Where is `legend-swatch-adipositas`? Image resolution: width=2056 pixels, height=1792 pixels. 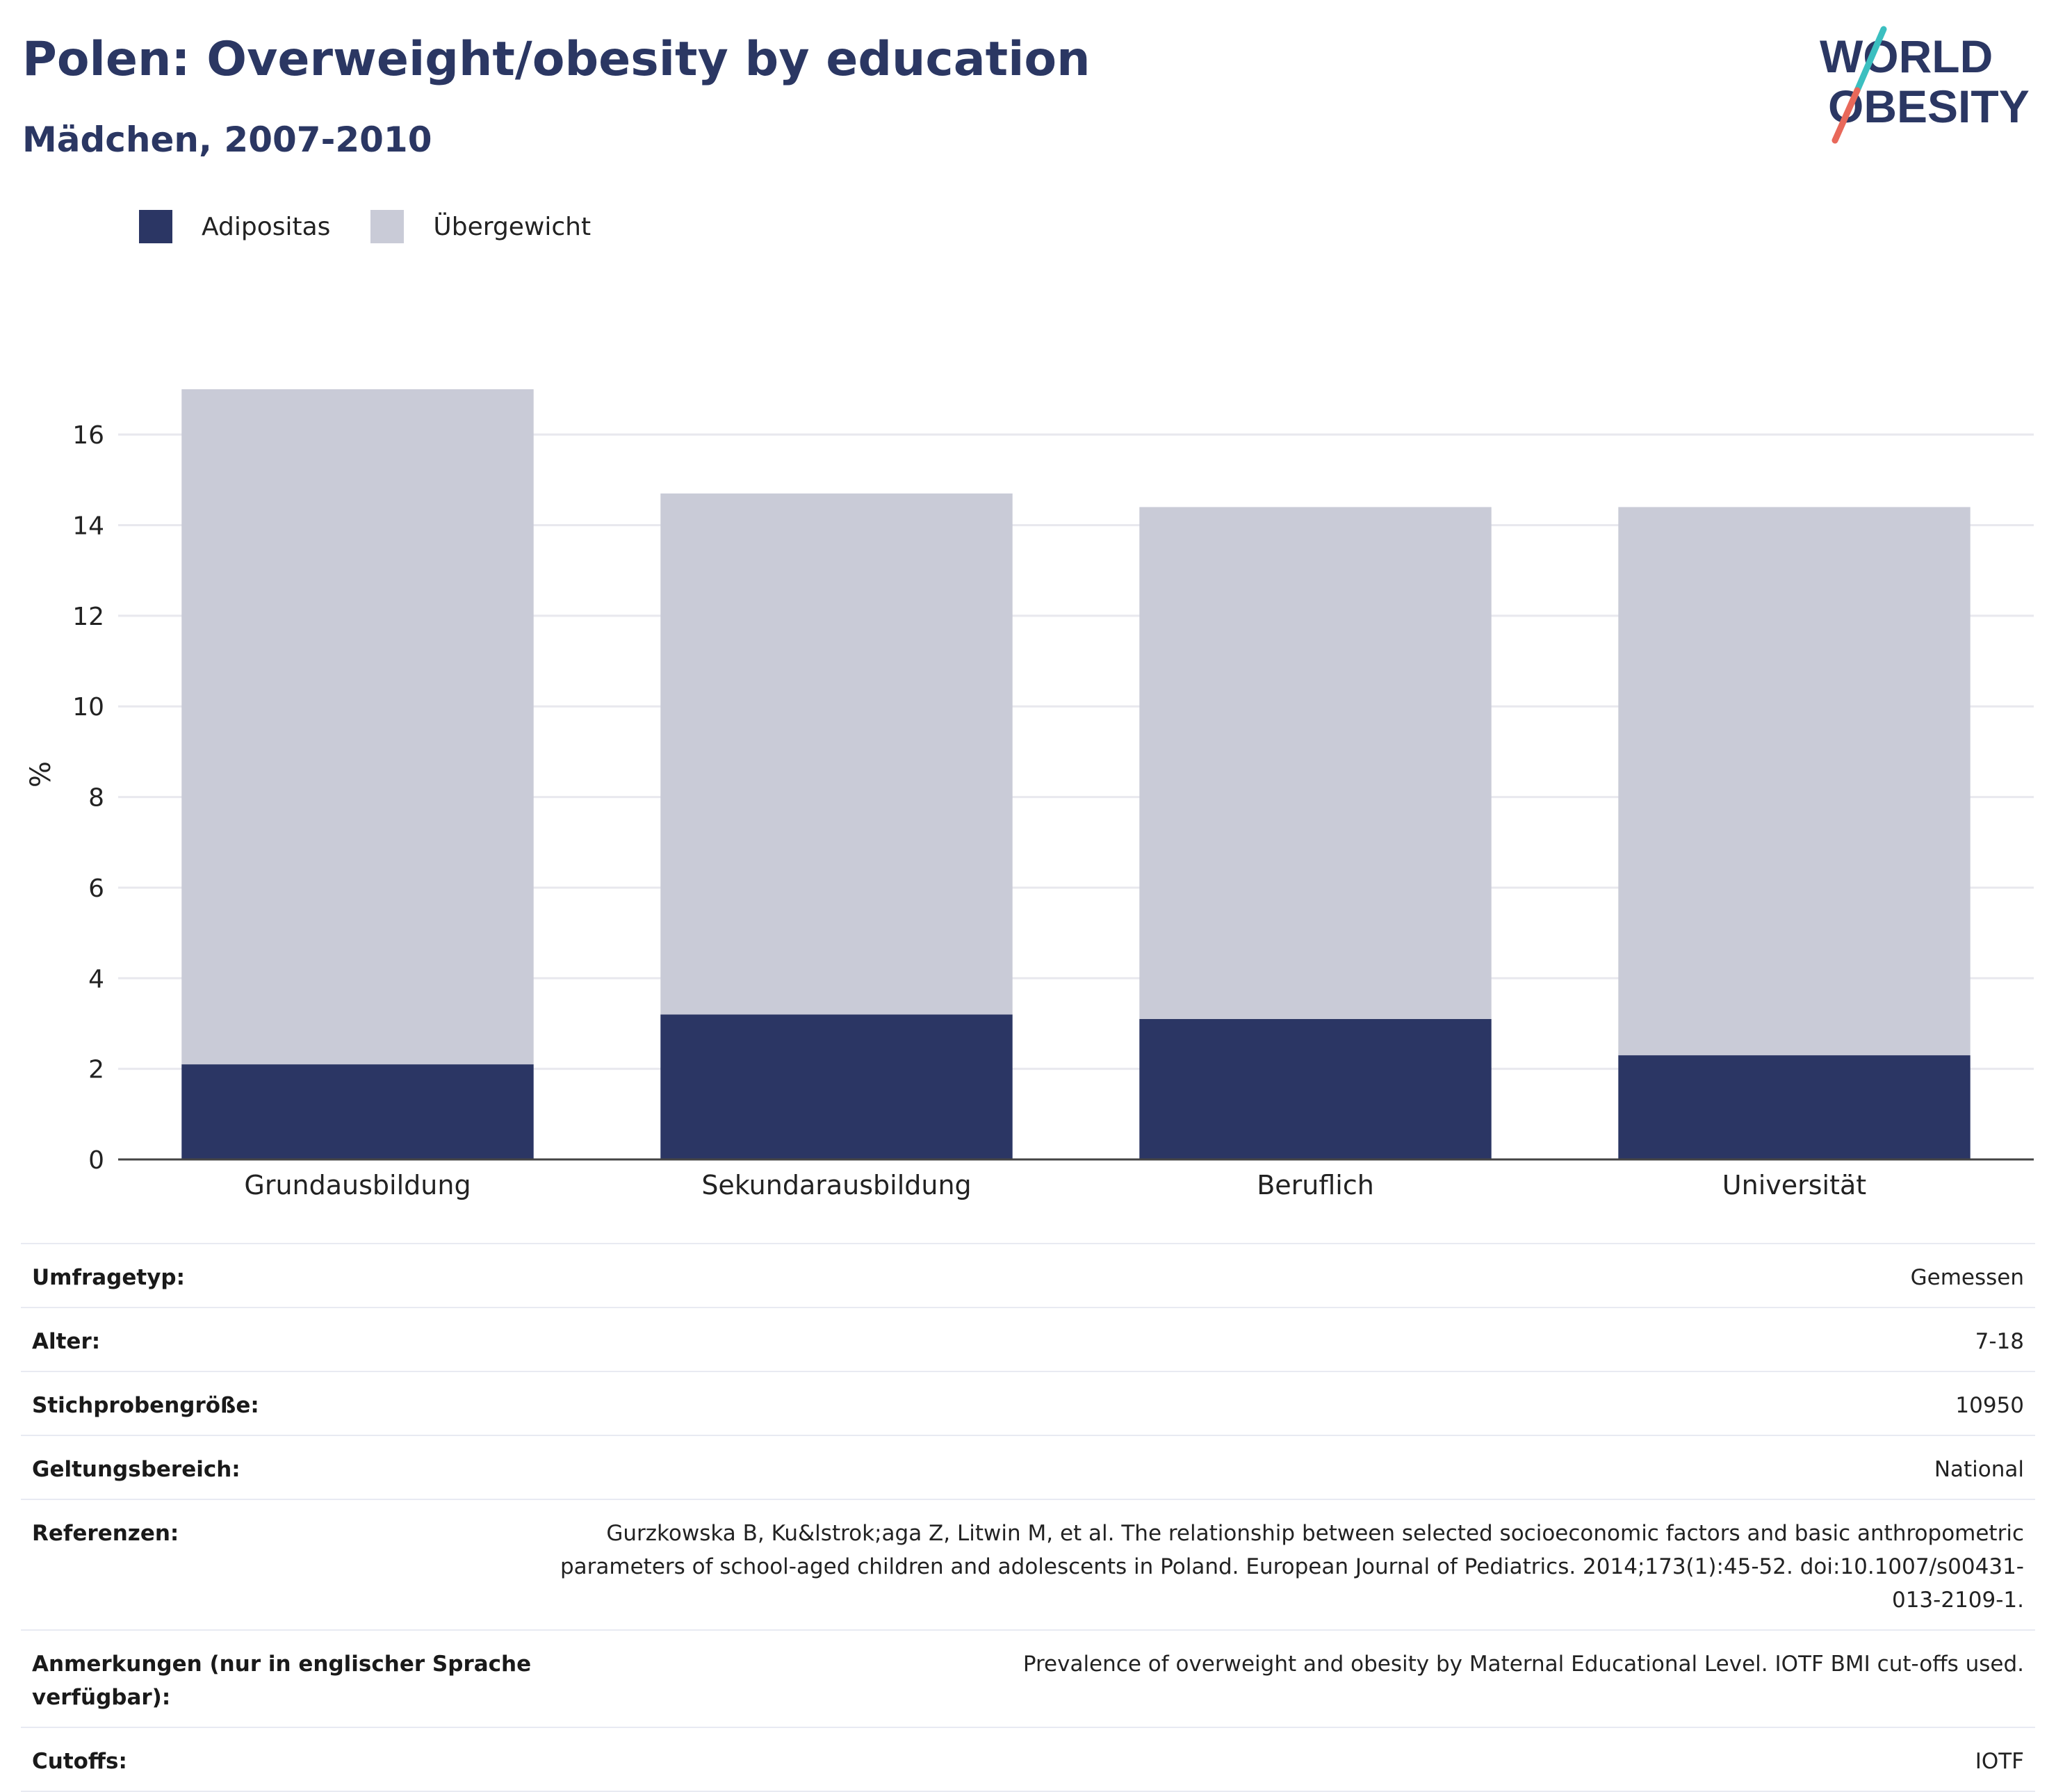
legend-swatch-adipositas is located at coordinates (155, 227).